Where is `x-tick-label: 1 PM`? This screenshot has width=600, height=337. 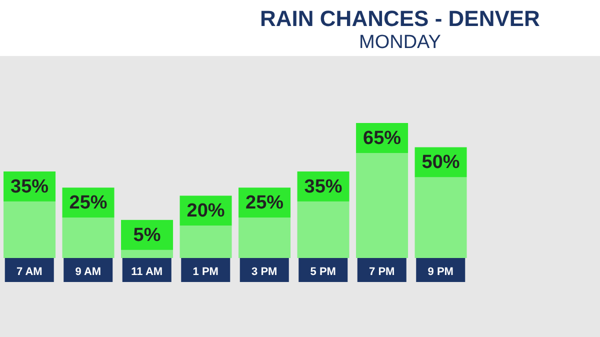
x-tick-label: 1 PM is located at coordinates (205, 272).